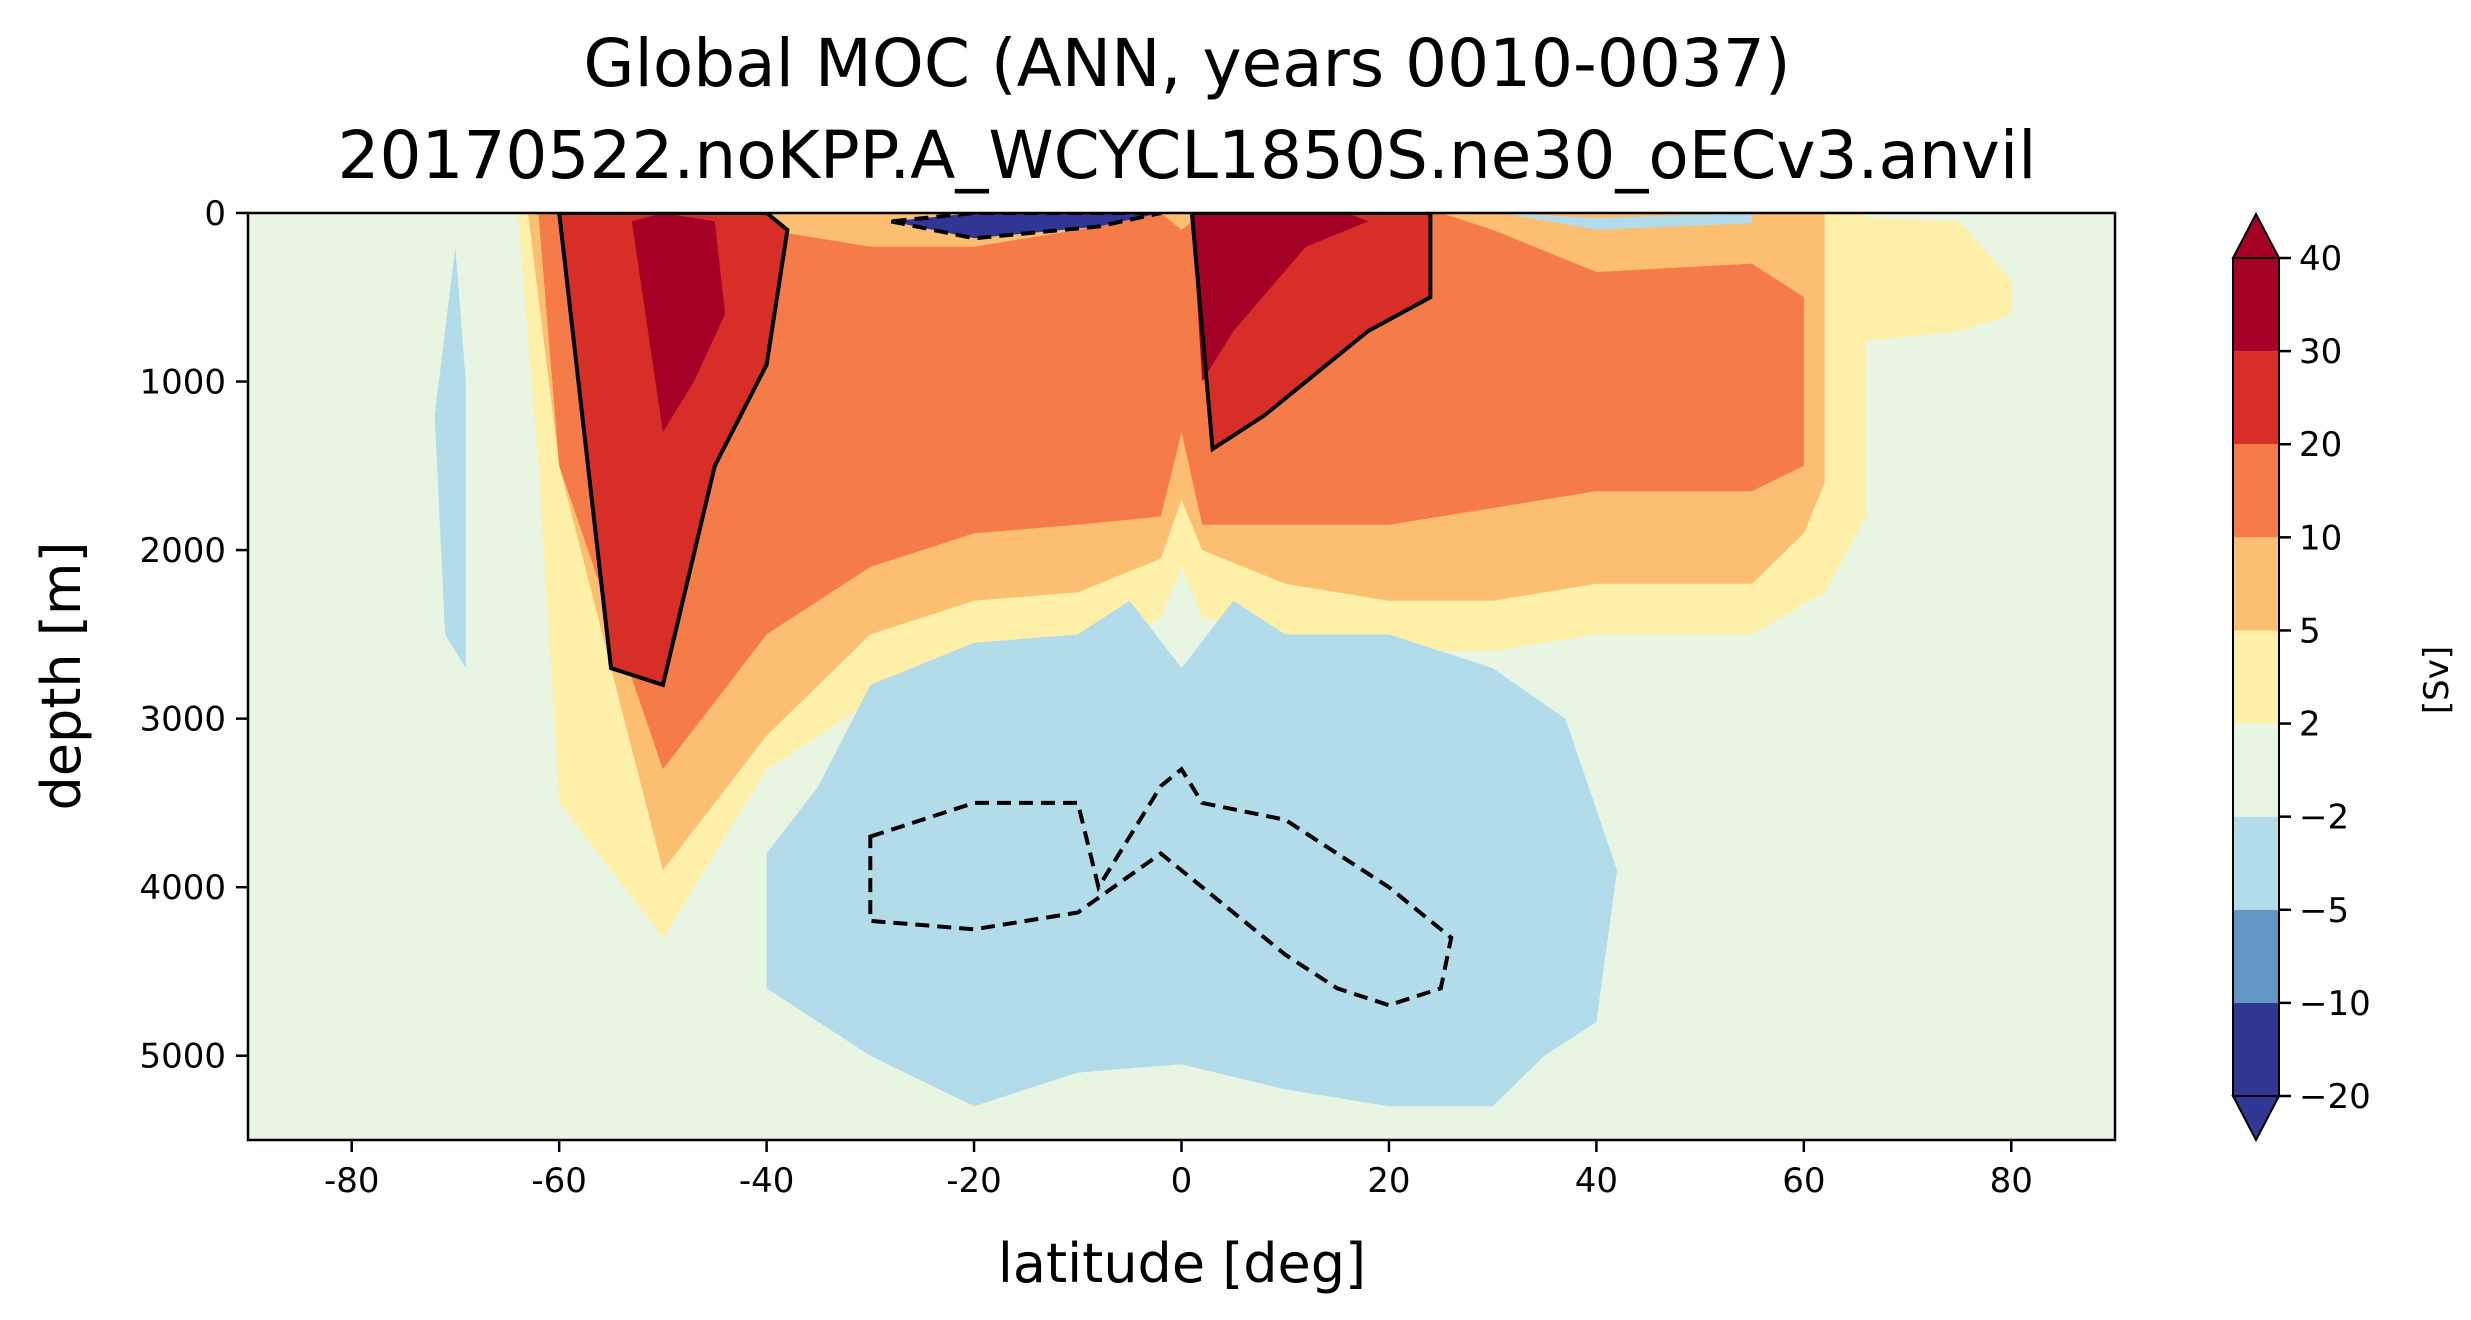  What do you see at coordinates (1182, 1181) in the screenshot?
I see `x-tick-label: 0` at bounding box center [1182, 1181].